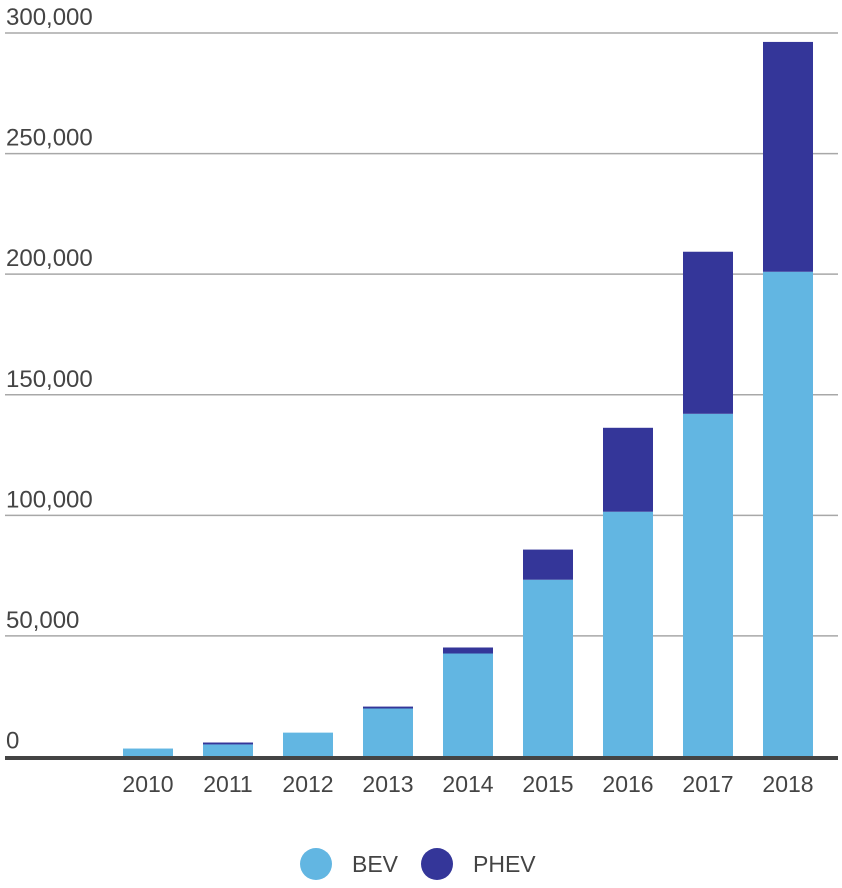  Describe the element at coordinates (468, 705) in the screenshot. I see `bar-bev-2014` at that location.